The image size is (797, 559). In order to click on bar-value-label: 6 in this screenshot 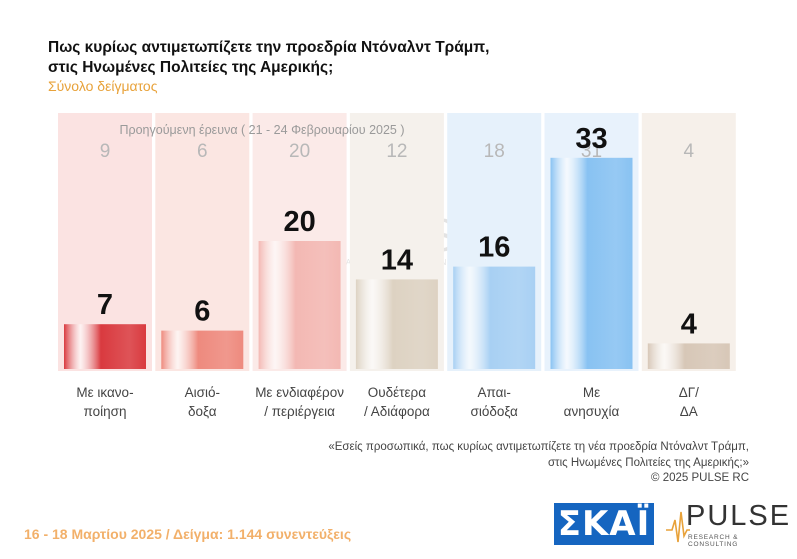, I will do `click(202, 312)`.